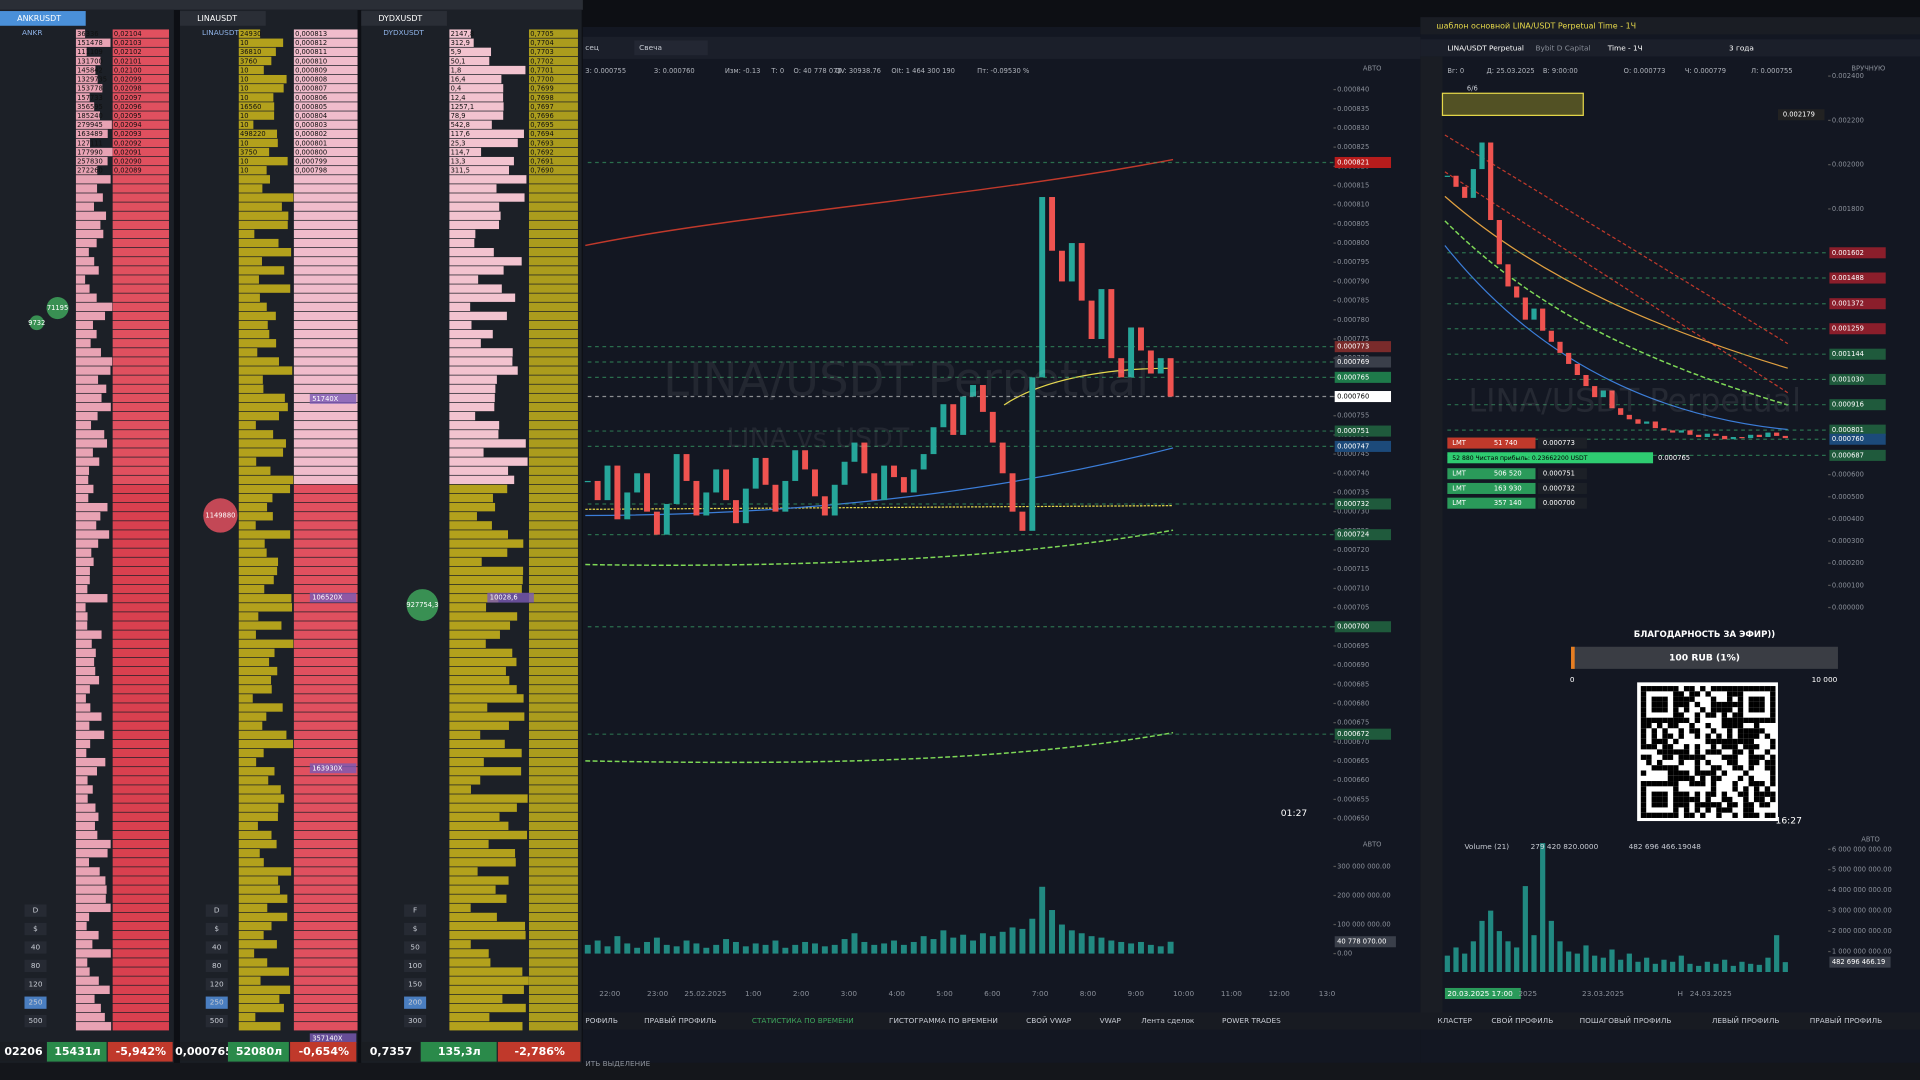  Describe the element at coordinates (463, 34) in the screenshot. I see `book-volume: 2147,8` at that location.